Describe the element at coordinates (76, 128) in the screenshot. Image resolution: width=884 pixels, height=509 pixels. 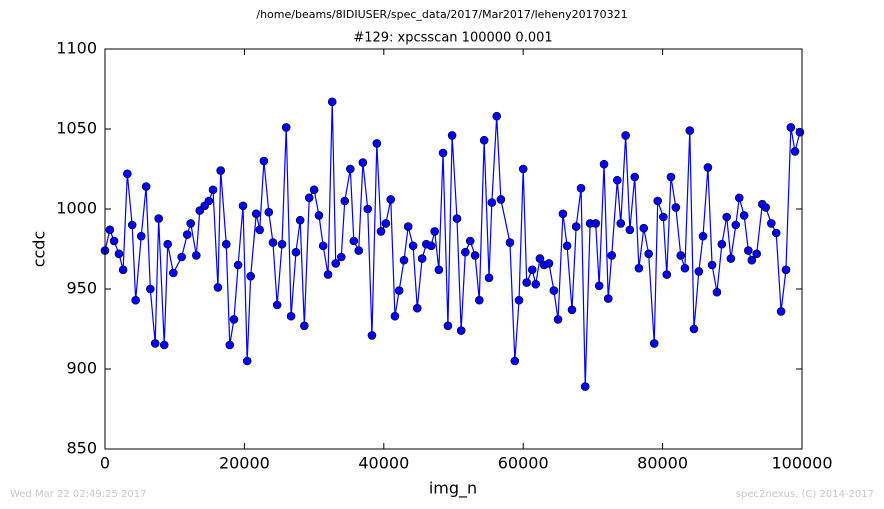
I see `y-tick-label: 1050` at that location.